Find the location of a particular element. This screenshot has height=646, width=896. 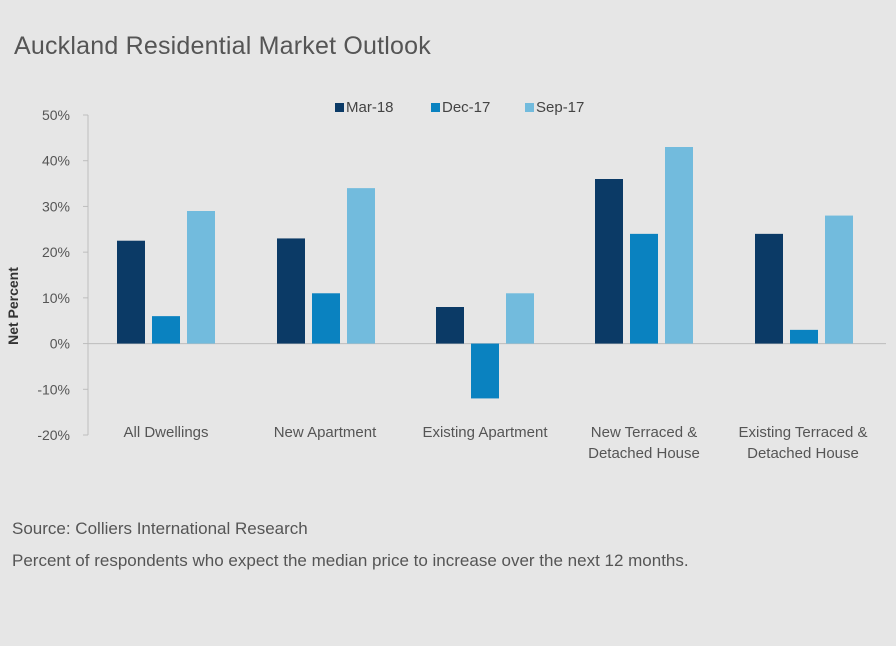

chart-title: Auckland Residential Market Outlook is located at coordinates (222, 46).